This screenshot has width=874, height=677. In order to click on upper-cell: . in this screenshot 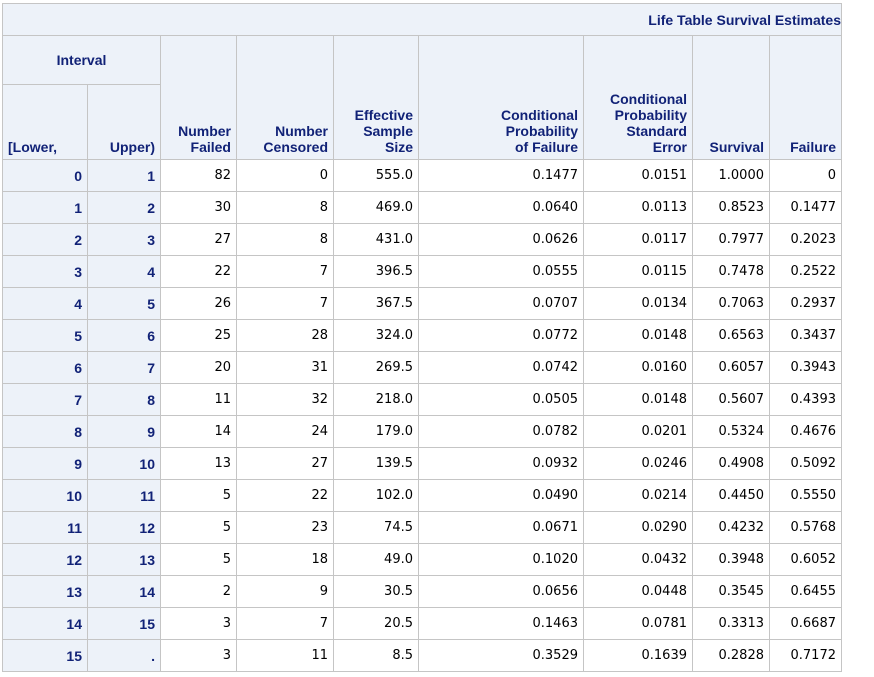, I will do `click(124, 655)`.